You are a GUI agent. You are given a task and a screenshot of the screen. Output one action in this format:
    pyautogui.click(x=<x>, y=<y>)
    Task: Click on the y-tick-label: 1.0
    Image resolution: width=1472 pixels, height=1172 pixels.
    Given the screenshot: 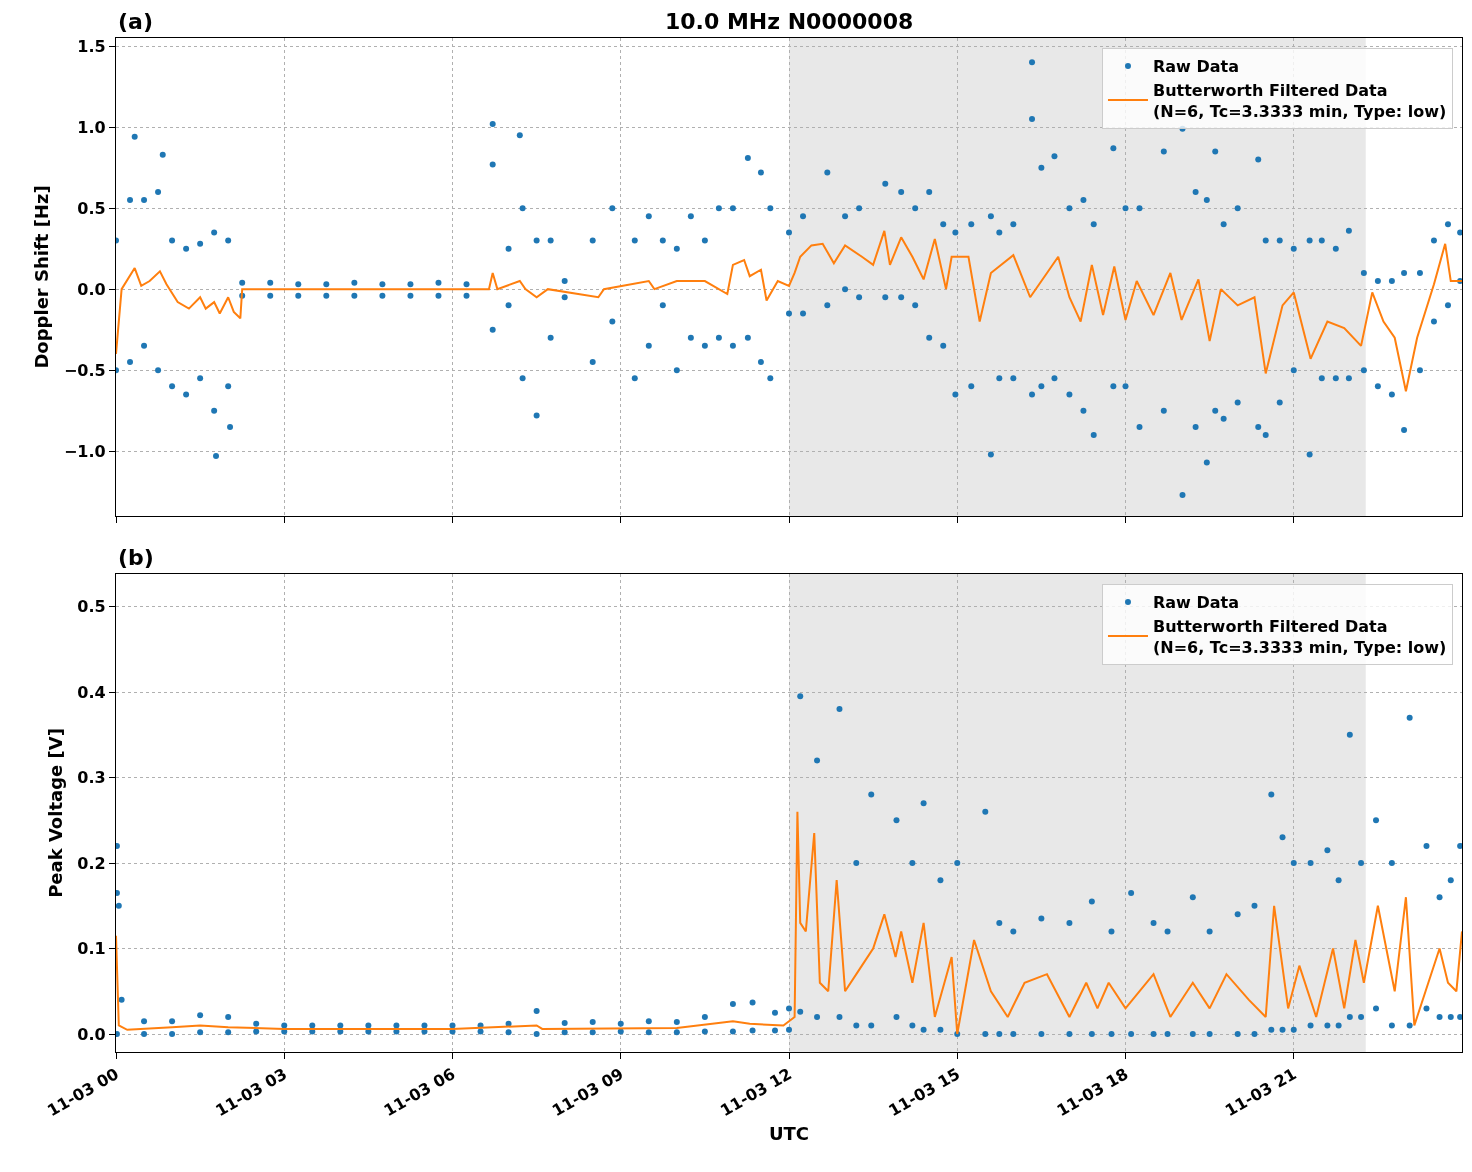 What is the action you would take?
    pyautogui.click(x=91, y=127)
    